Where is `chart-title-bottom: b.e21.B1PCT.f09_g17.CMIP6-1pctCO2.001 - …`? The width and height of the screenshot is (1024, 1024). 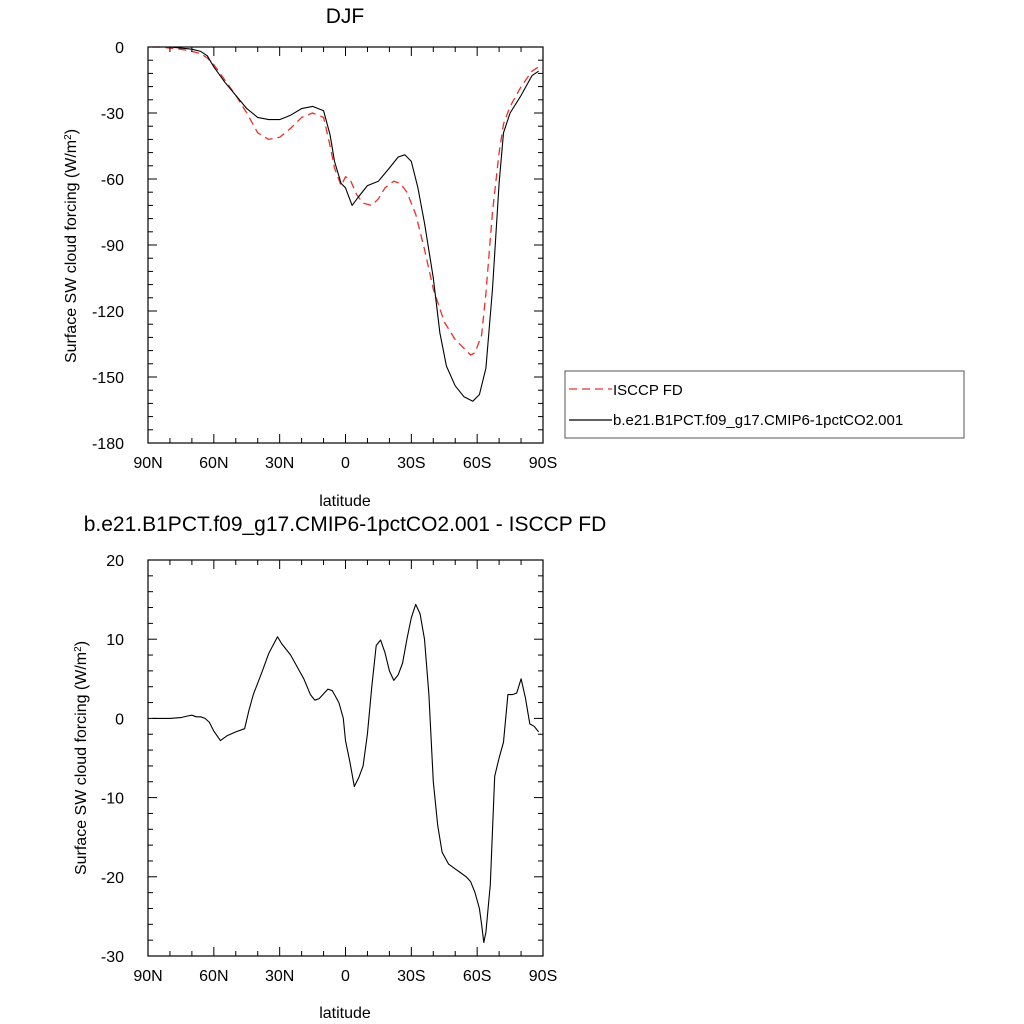
chart-title-bottom: b.e21.B1PCT.f09_g17.CMIP6-1pctCO2.001 - … is located at coordinates (345, 524).